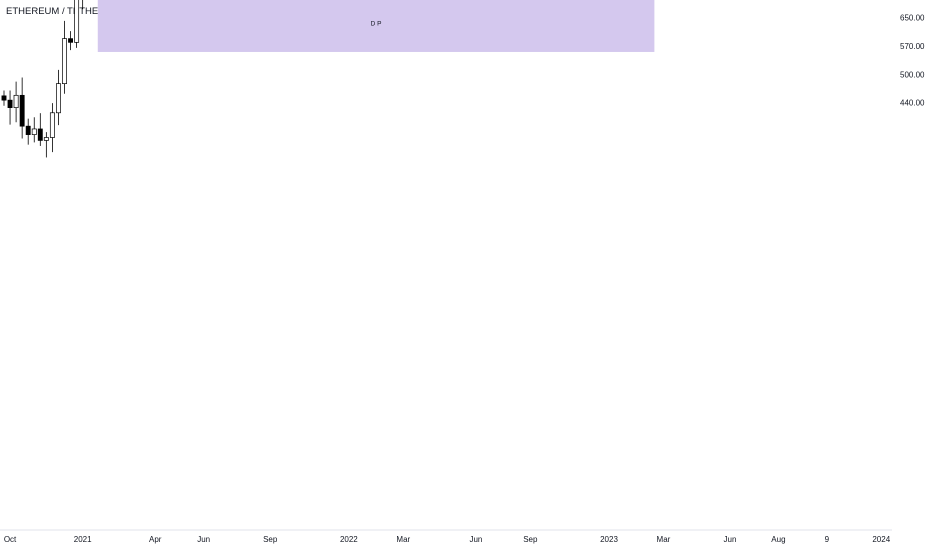  What do you see at coordinates (912, 103) in the screenshot?
I see `price-tick-label: 440.00` at bounding box center [912, 103].